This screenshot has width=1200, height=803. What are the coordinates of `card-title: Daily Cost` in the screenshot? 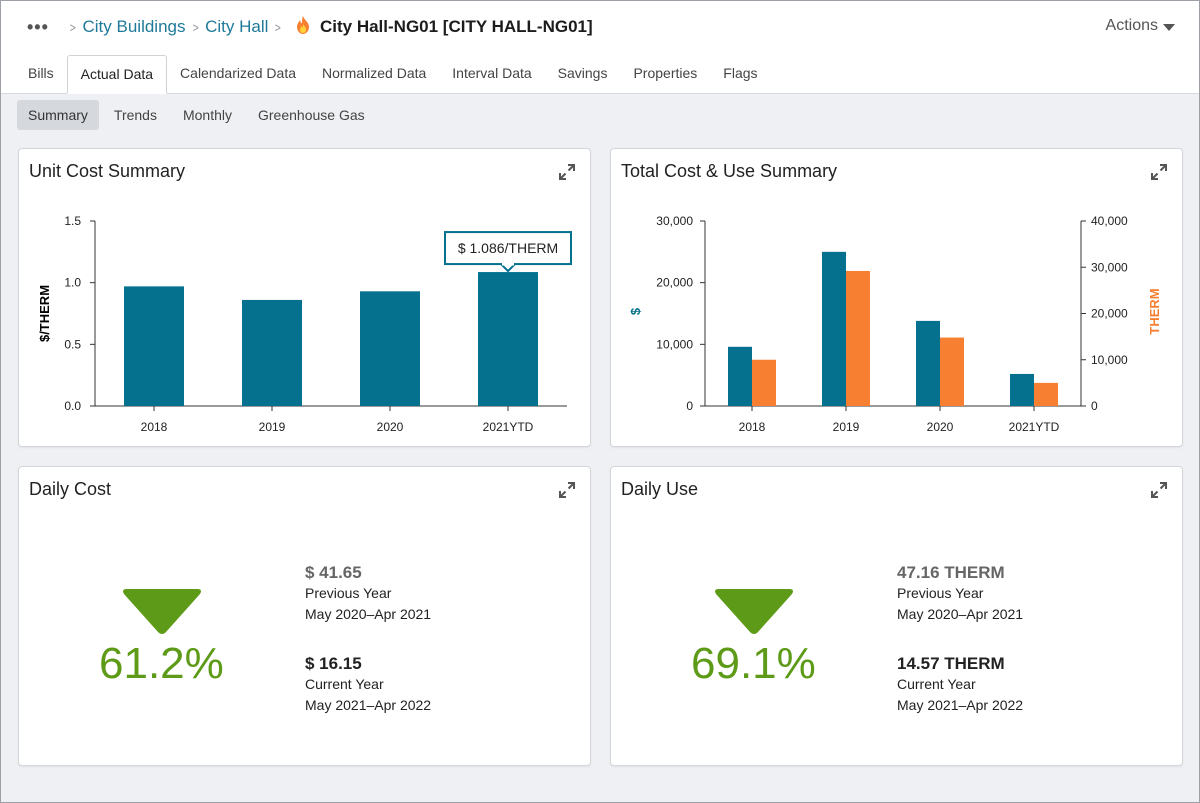 It's located at (70, 489).